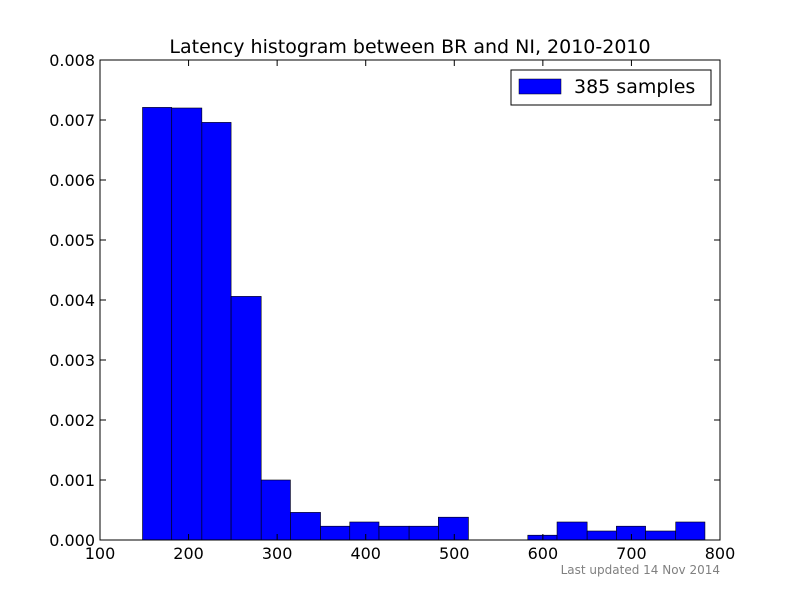 This screenshot has width=800, height=600. Describe the element at coordinates (454, 553) in the screenshot. I see `x-tick-label-4: 500` at that location.